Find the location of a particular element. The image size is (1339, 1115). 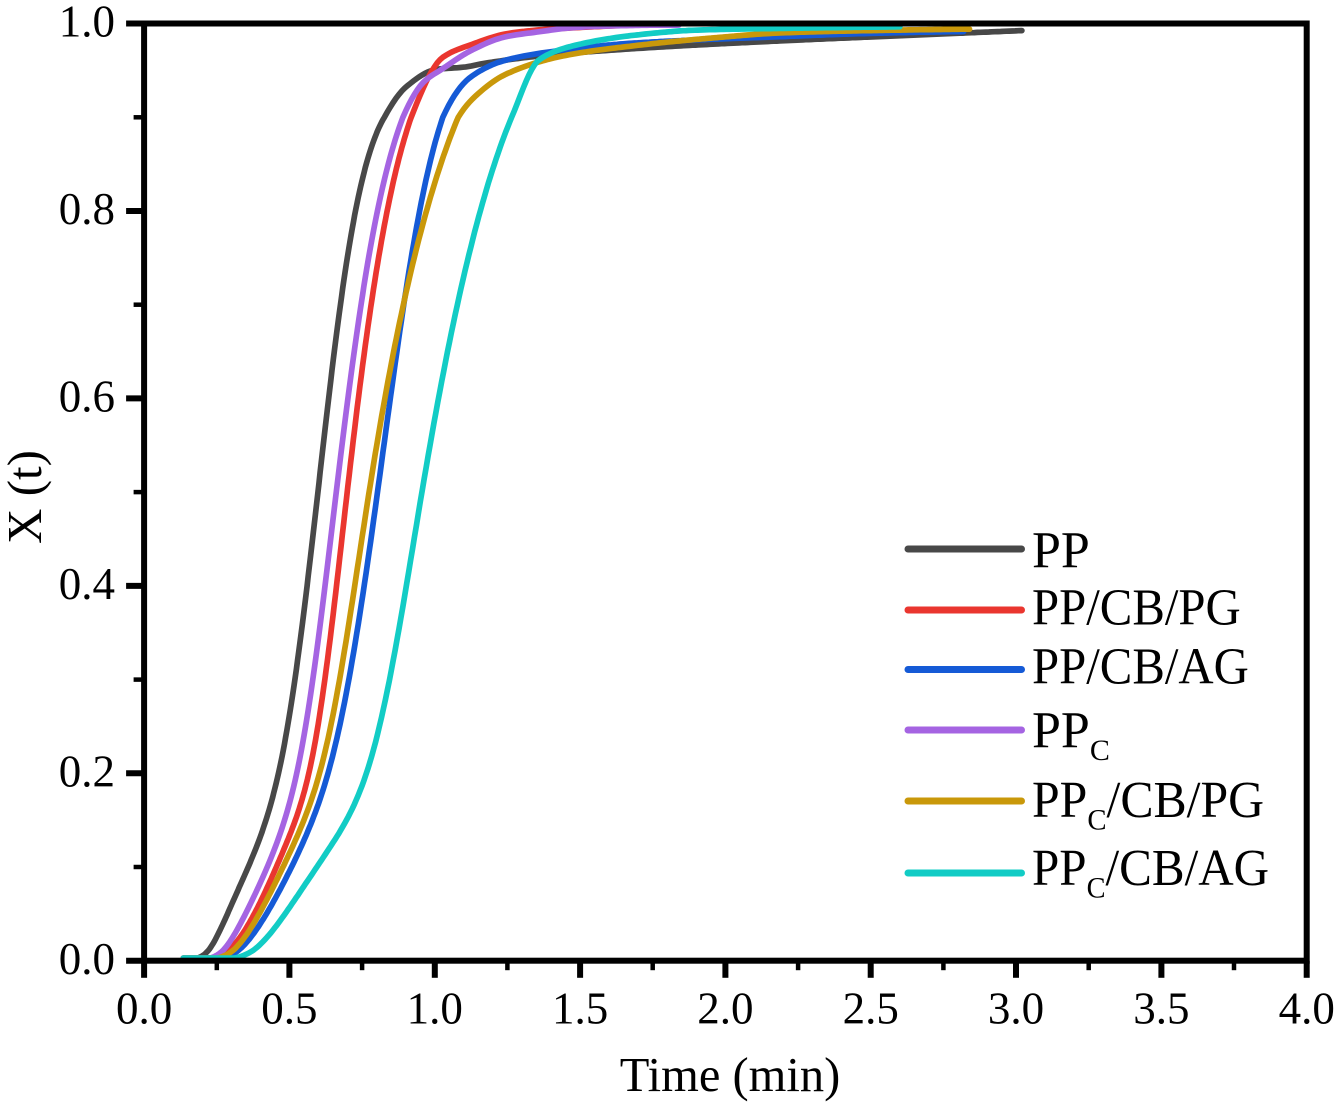

svg-text: PPC/CB/AG is located at coordinates (1150, 872).